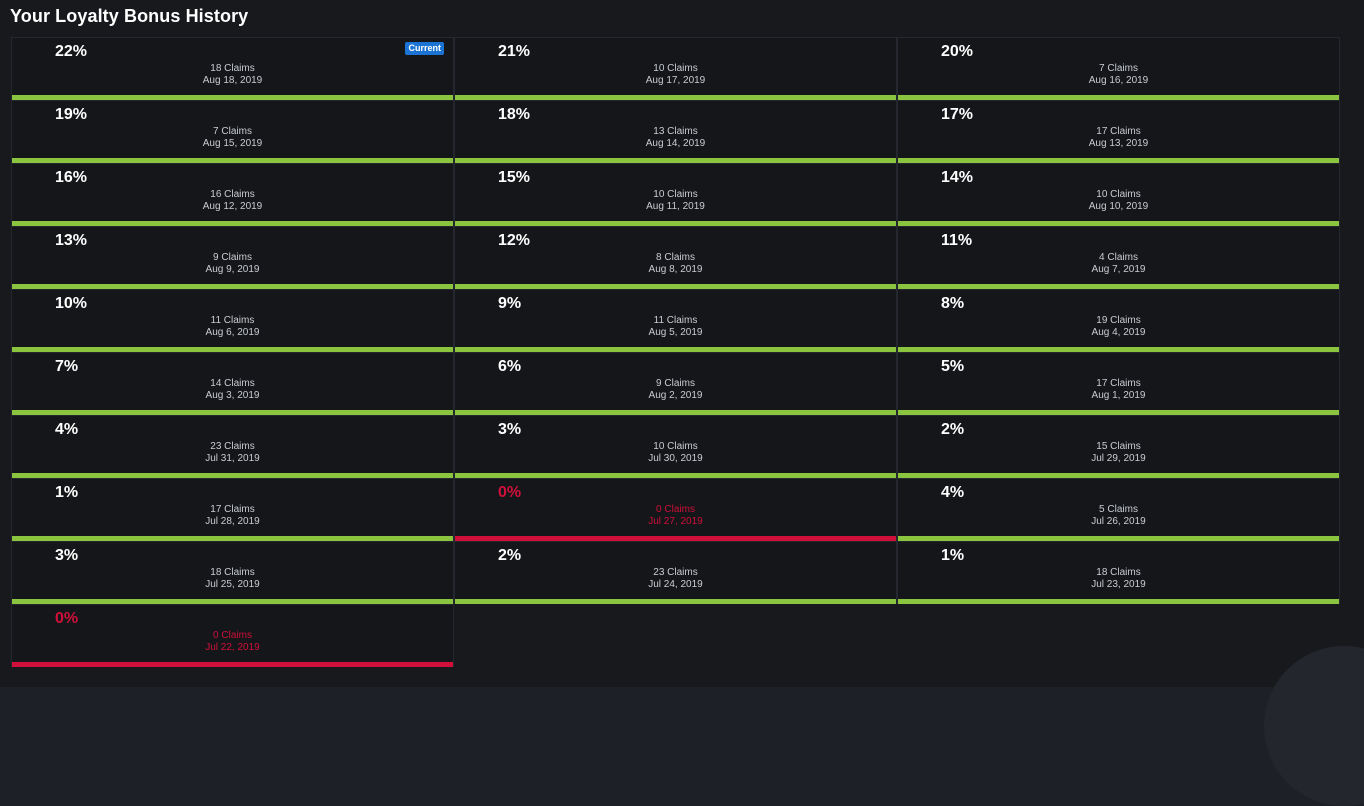 The width and height of the screenshot is (1364, 806). Describe the element at coordinates (957, 178) in the screenshot. I see `bonus-percent: 14%` at that location.